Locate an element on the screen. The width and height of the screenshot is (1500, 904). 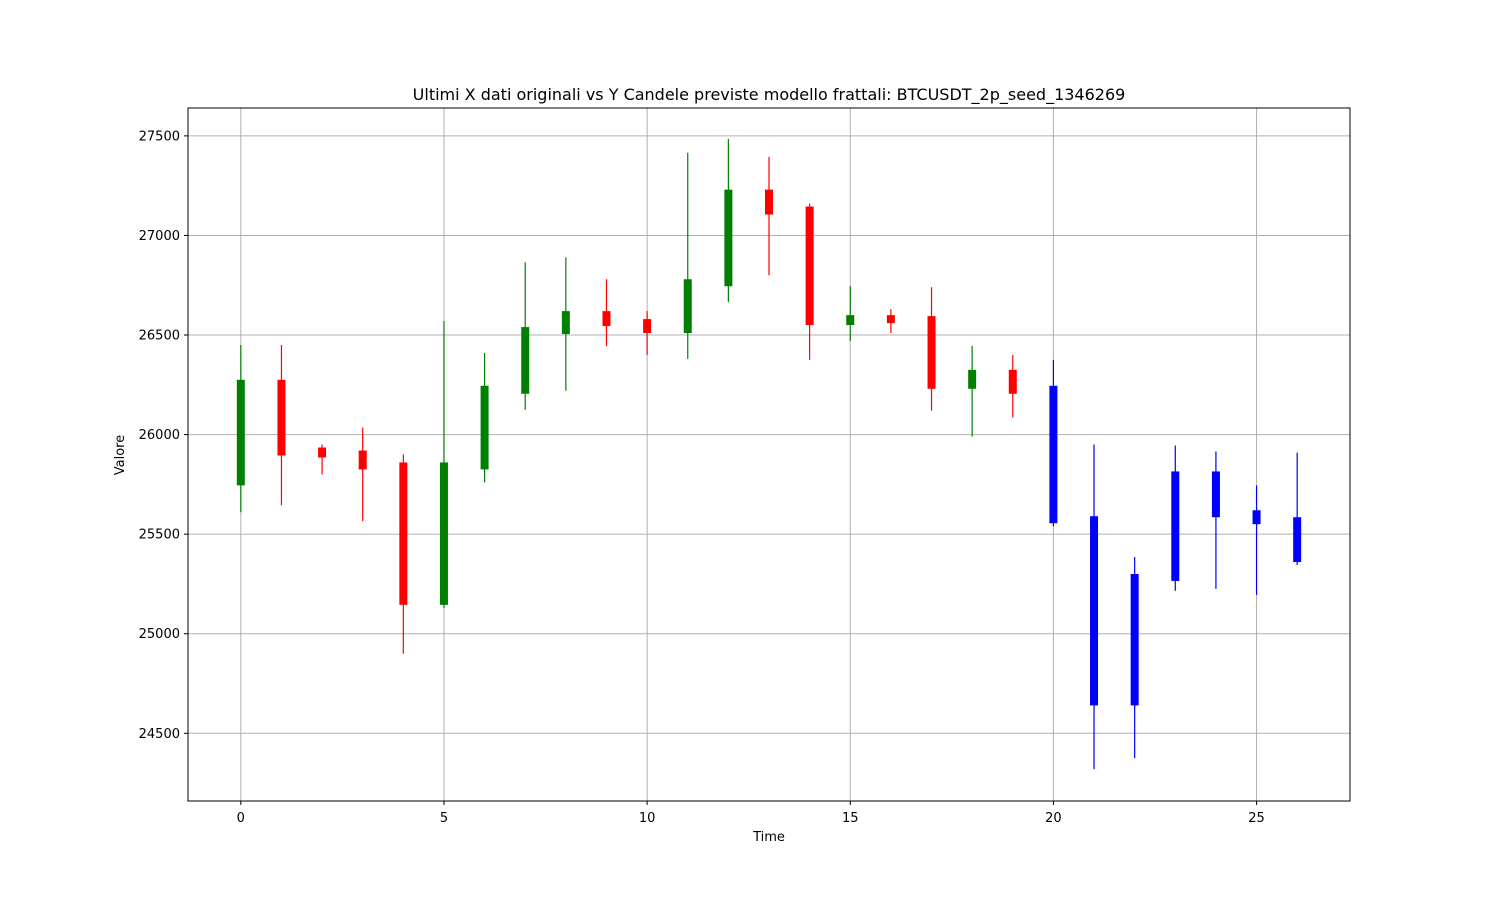
x-tick-label: 10 is located at coordinates (647, 818).